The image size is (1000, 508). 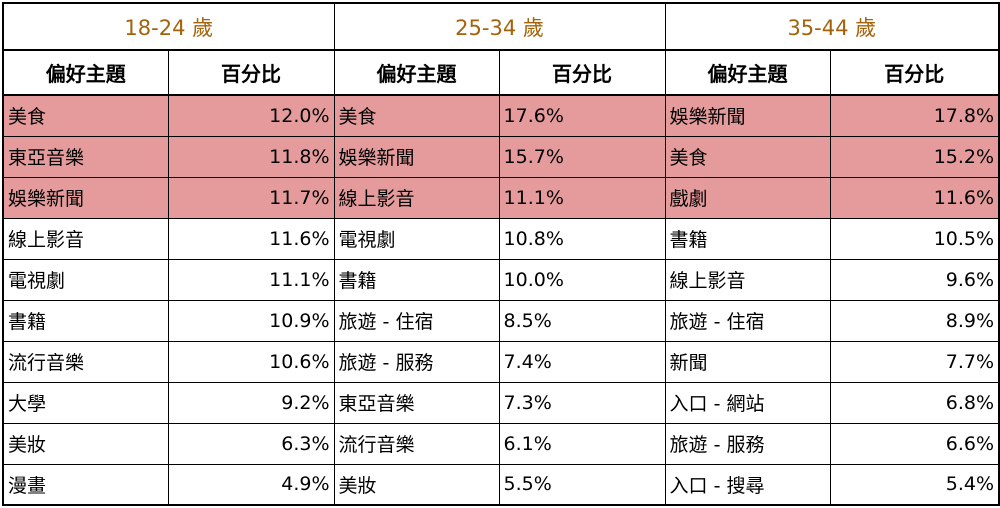 I want to click on table-row: 娛樂新聞 11.7% 線上影音 11.1% 戲劇 11.6%, so click(x=501, y=197).